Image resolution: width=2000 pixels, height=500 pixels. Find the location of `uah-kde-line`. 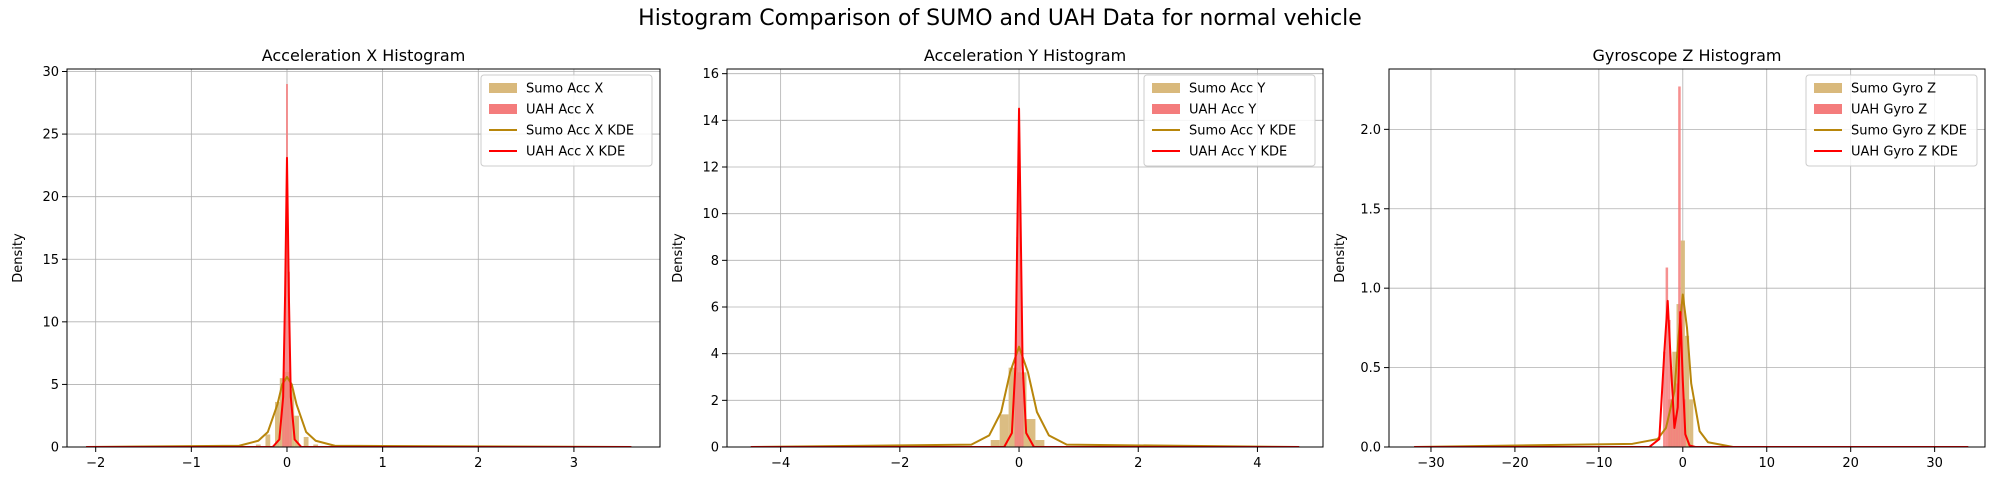

uah-kde-line is located at coordinates (1691, 373).